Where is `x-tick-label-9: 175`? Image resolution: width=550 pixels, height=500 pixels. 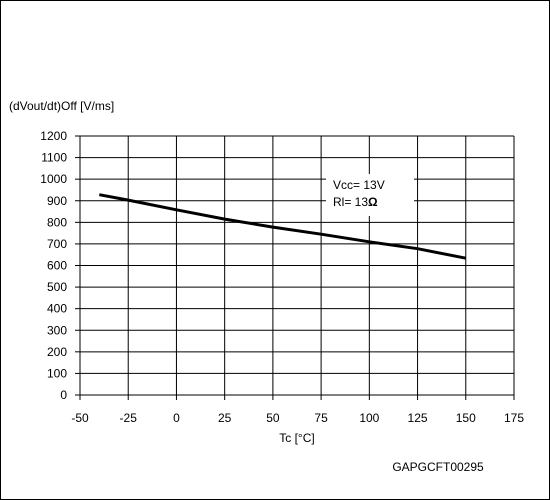 x-tick-label-9: 175 is located at coordinates (514, 418).